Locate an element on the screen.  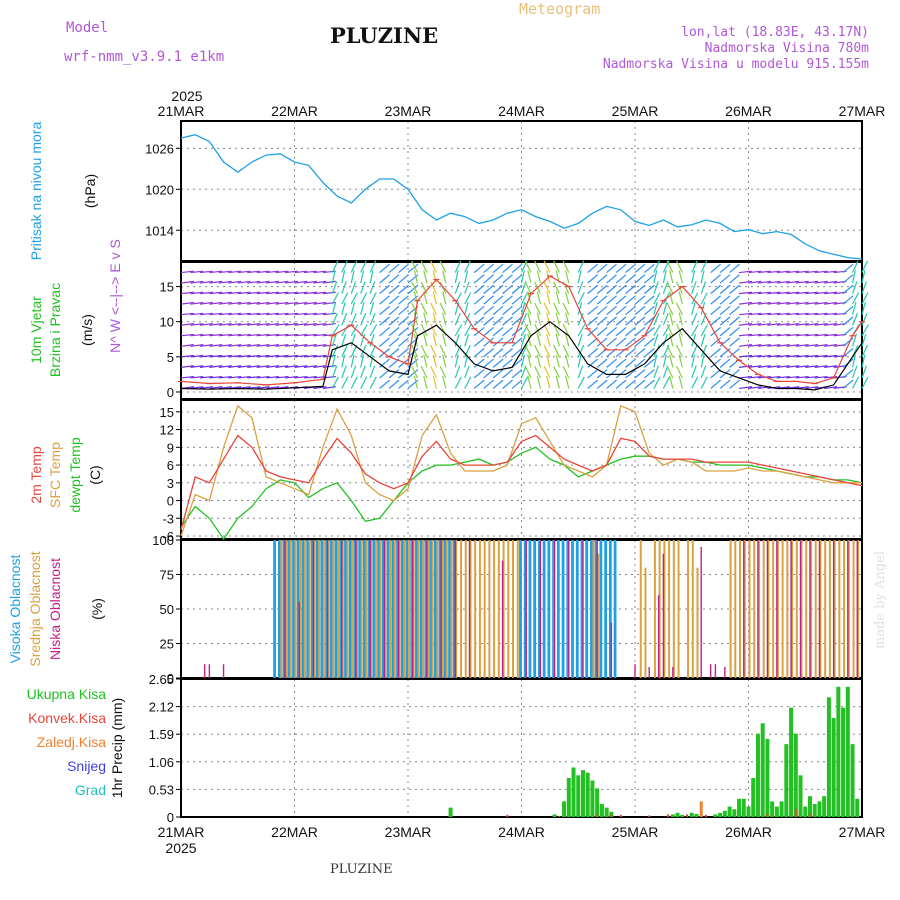
y-tick-label: 50 is located at coordinates (167, 609).